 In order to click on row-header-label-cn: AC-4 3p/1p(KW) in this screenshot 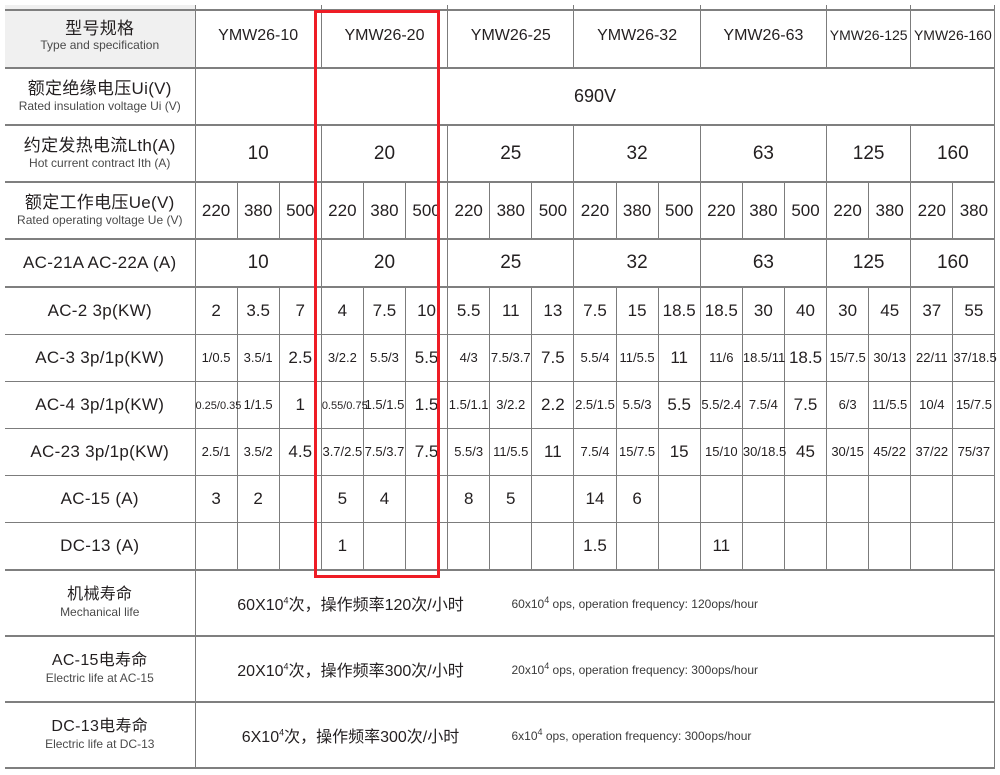, I will do `click(100, 405)`.